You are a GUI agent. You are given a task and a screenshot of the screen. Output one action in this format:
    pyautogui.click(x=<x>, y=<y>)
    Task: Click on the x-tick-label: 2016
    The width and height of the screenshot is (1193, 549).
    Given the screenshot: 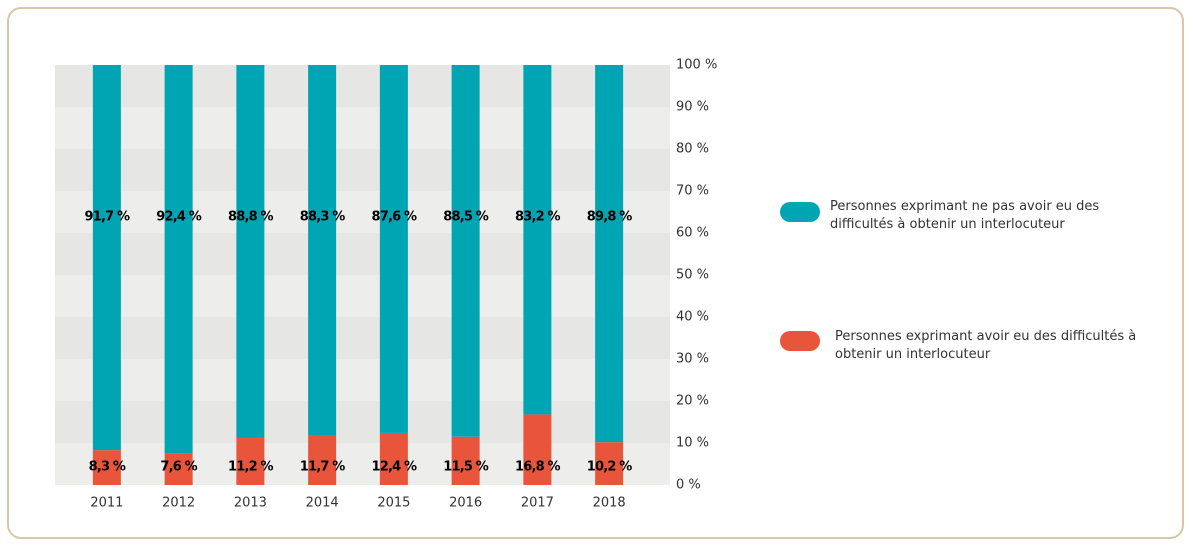 What is the action you would take?
    pyautogui.click(x=465, y=503)
    